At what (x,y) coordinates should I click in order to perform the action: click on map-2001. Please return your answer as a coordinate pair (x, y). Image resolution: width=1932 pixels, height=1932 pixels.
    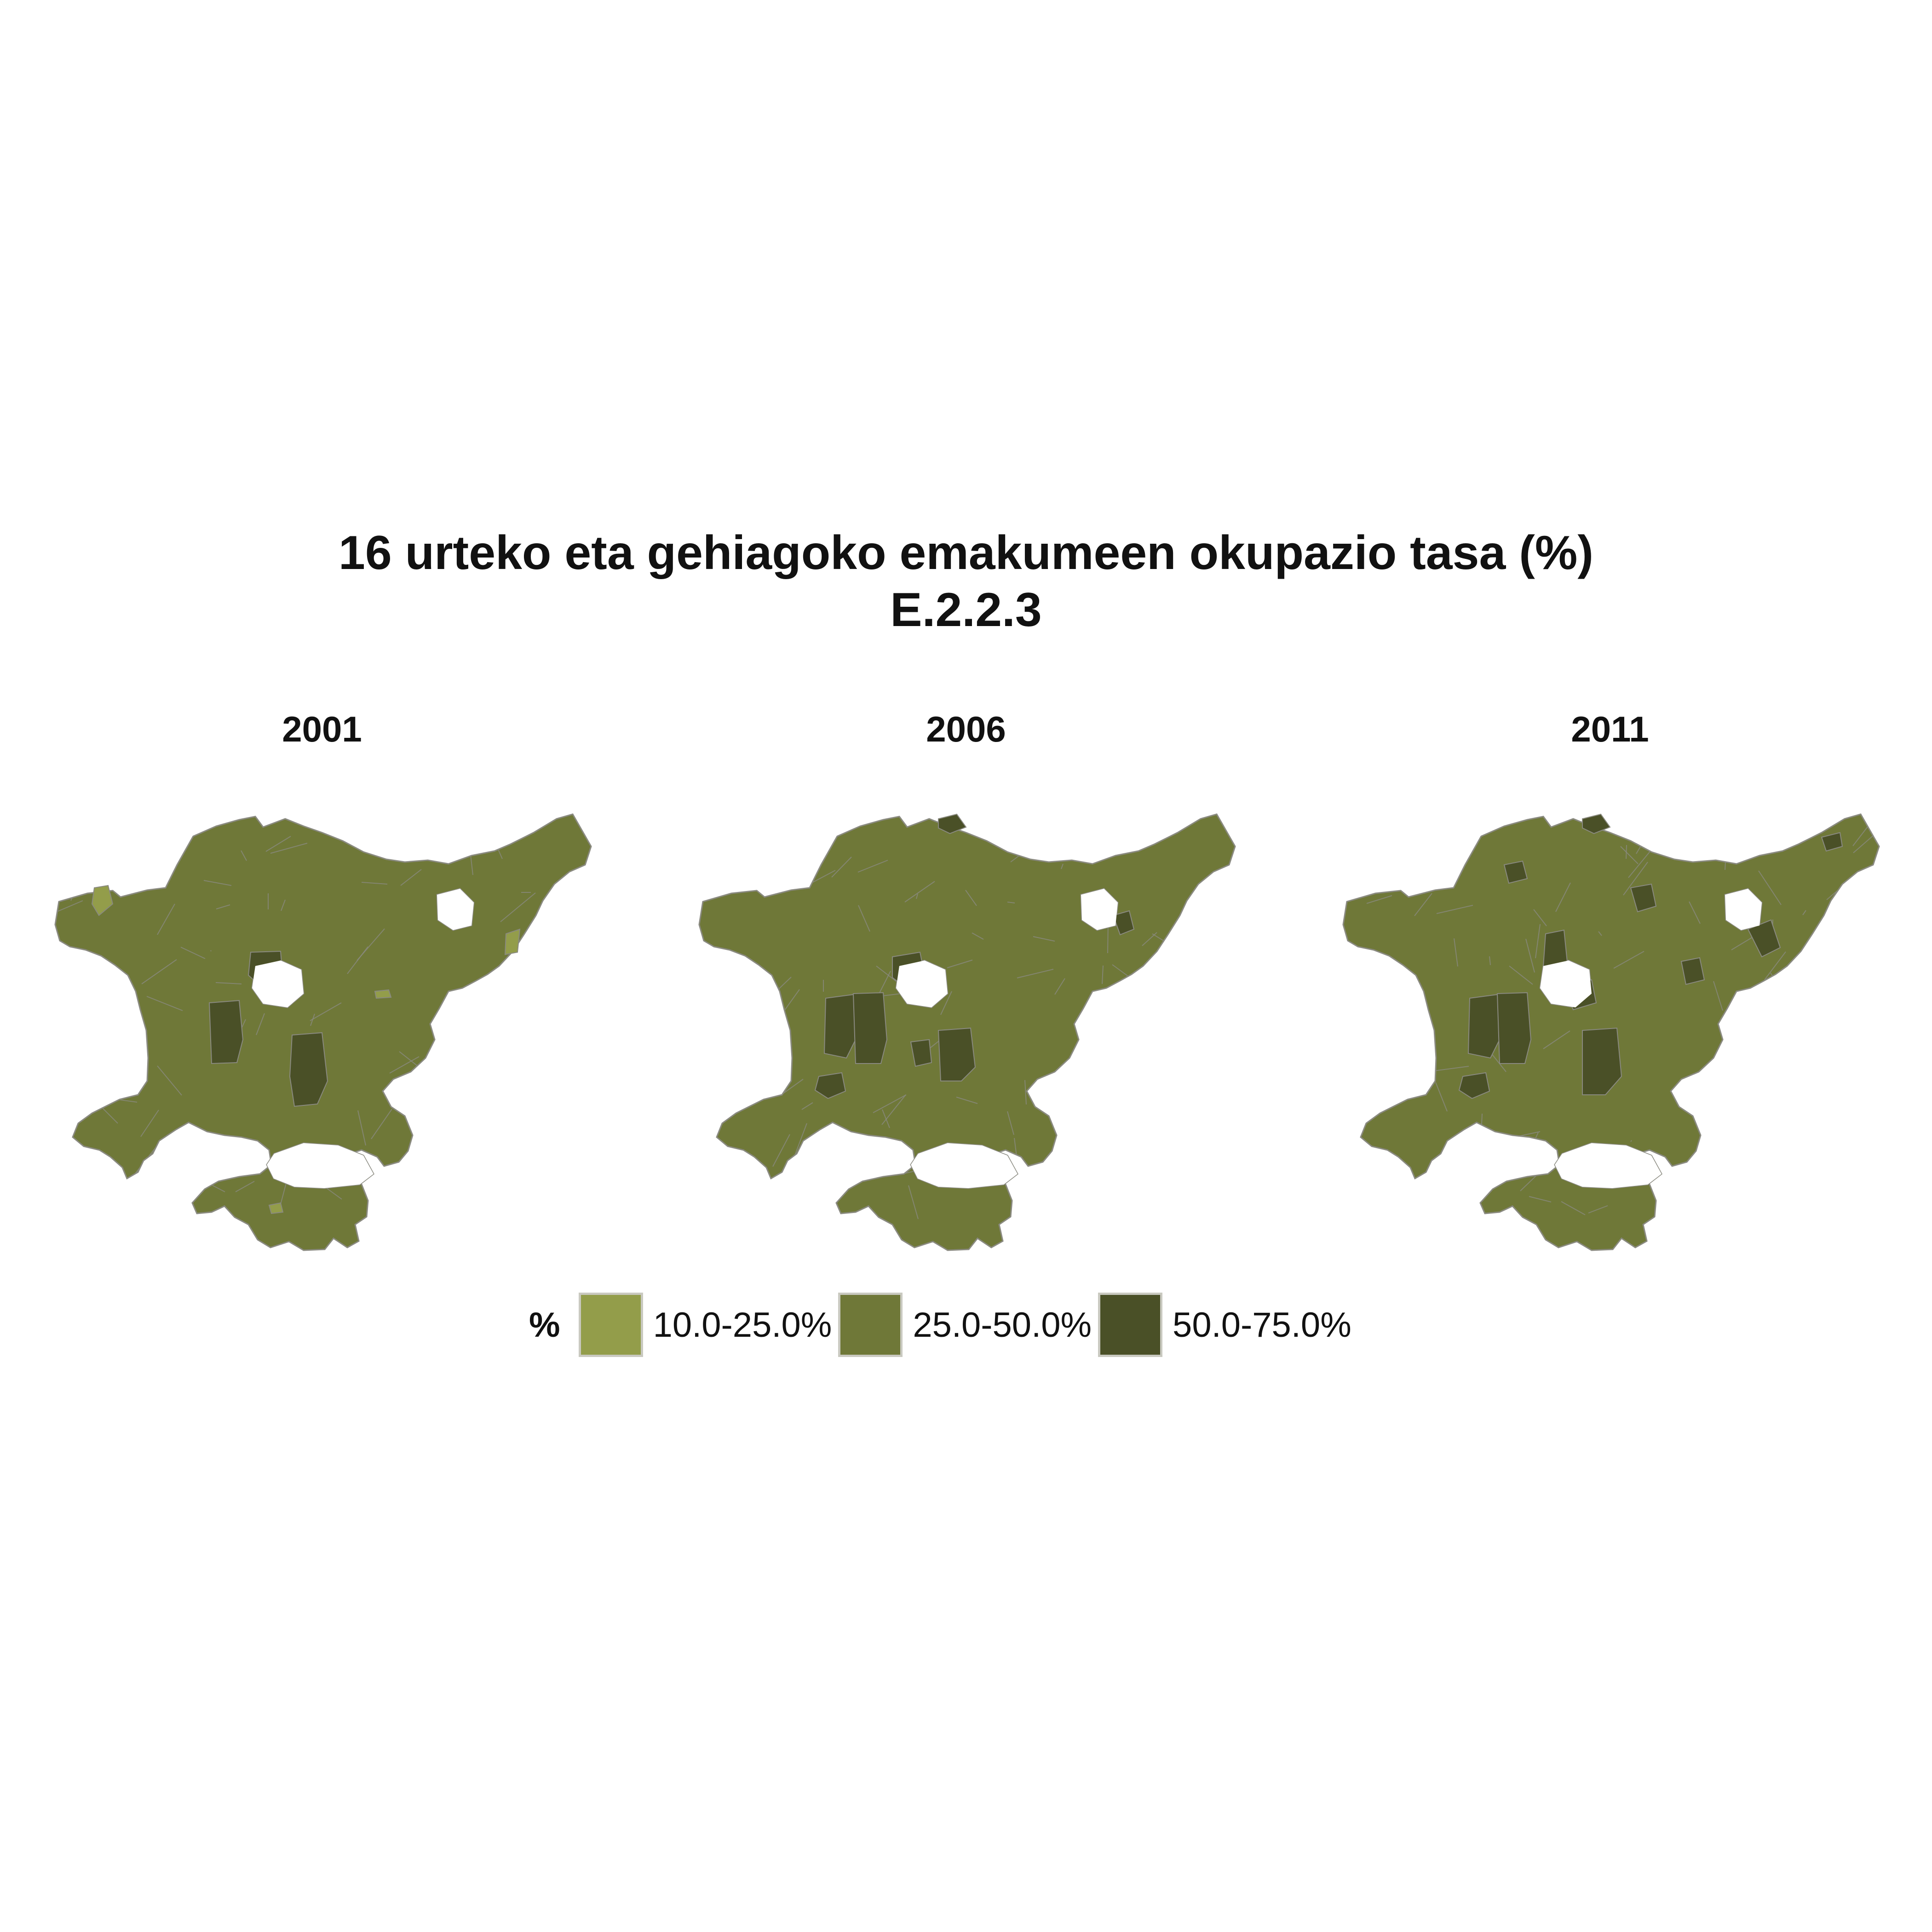
    Looking at the image, I should click on (323, 1032).